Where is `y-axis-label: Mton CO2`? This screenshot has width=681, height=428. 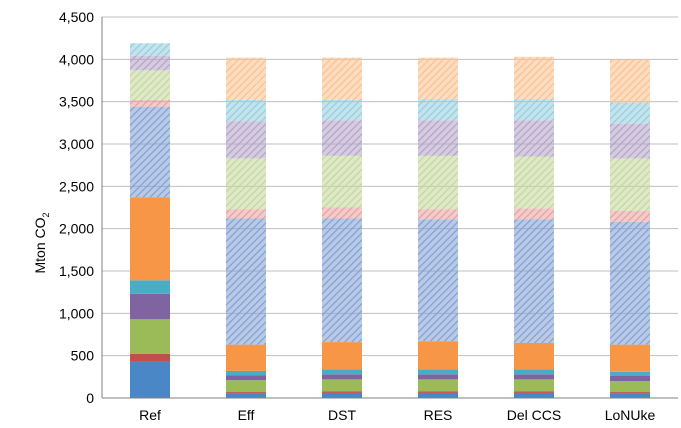
y-axis-label: Mton CO2 is located at coordinates (41, 242).